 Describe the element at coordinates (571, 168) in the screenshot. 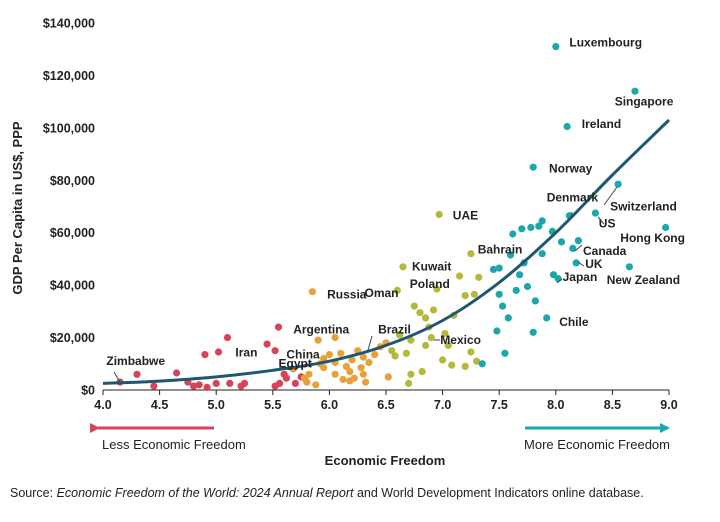

I see `point-label: Norway` at that location.